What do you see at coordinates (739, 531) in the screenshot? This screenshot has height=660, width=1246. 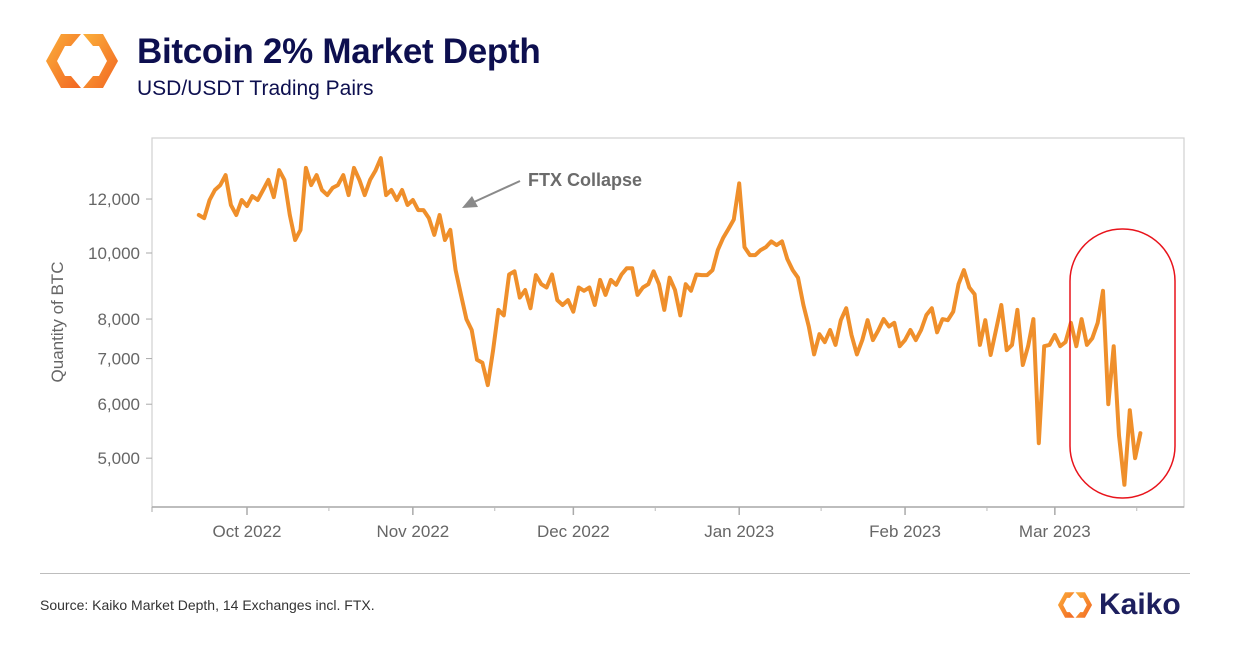 I see `x-tick-label: Jan 2023` at bounding box center [739, 531].